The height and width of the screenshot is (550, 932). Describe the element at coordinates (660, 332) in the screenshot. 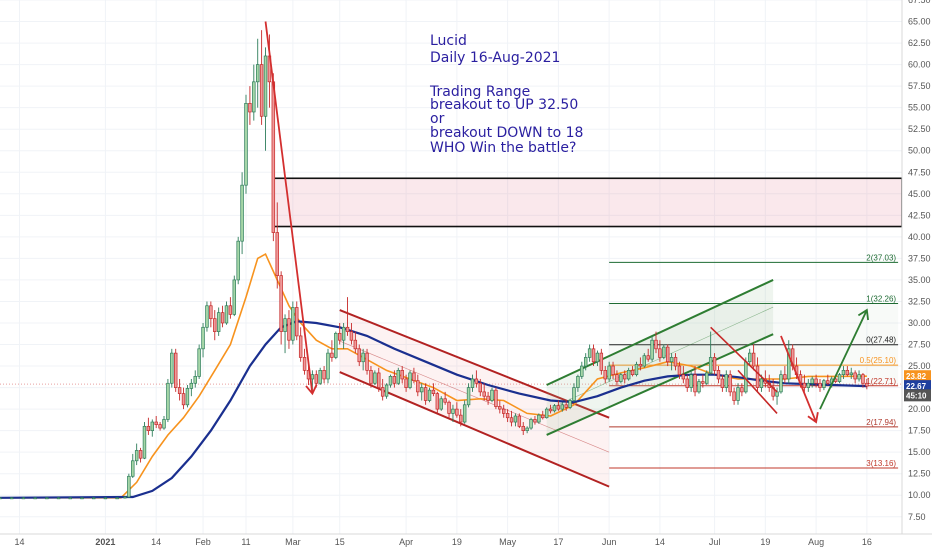

I see `up-channel-upper` at that location.